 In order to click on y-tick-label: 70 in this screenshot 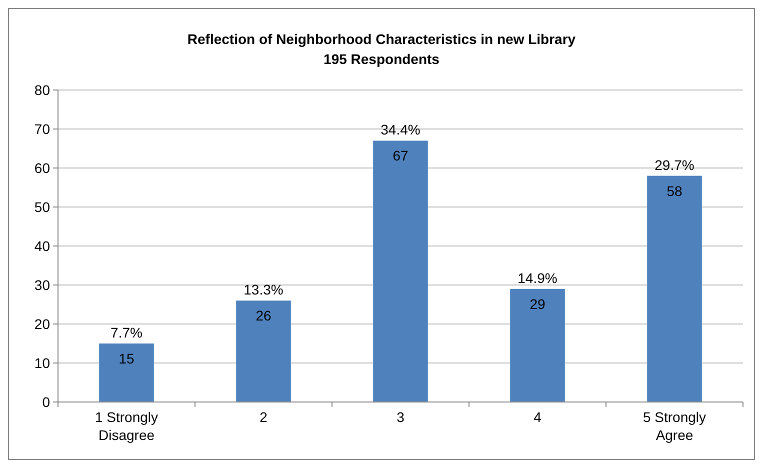, I will do `click(42, 129)`.